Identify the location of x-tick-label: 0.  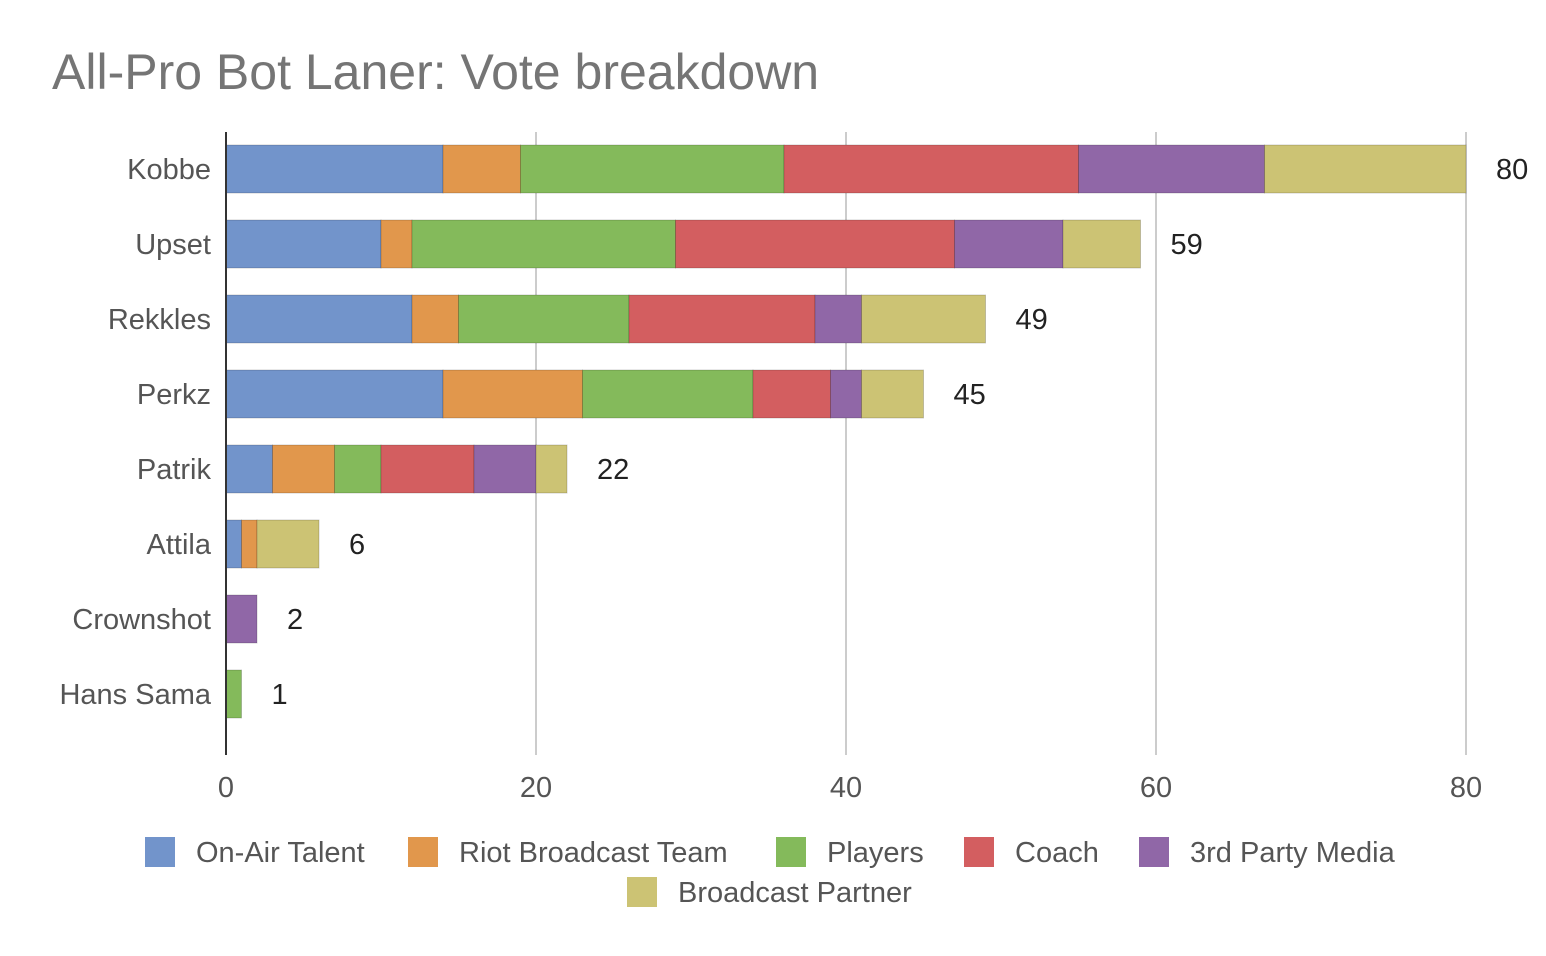
(226, 788).